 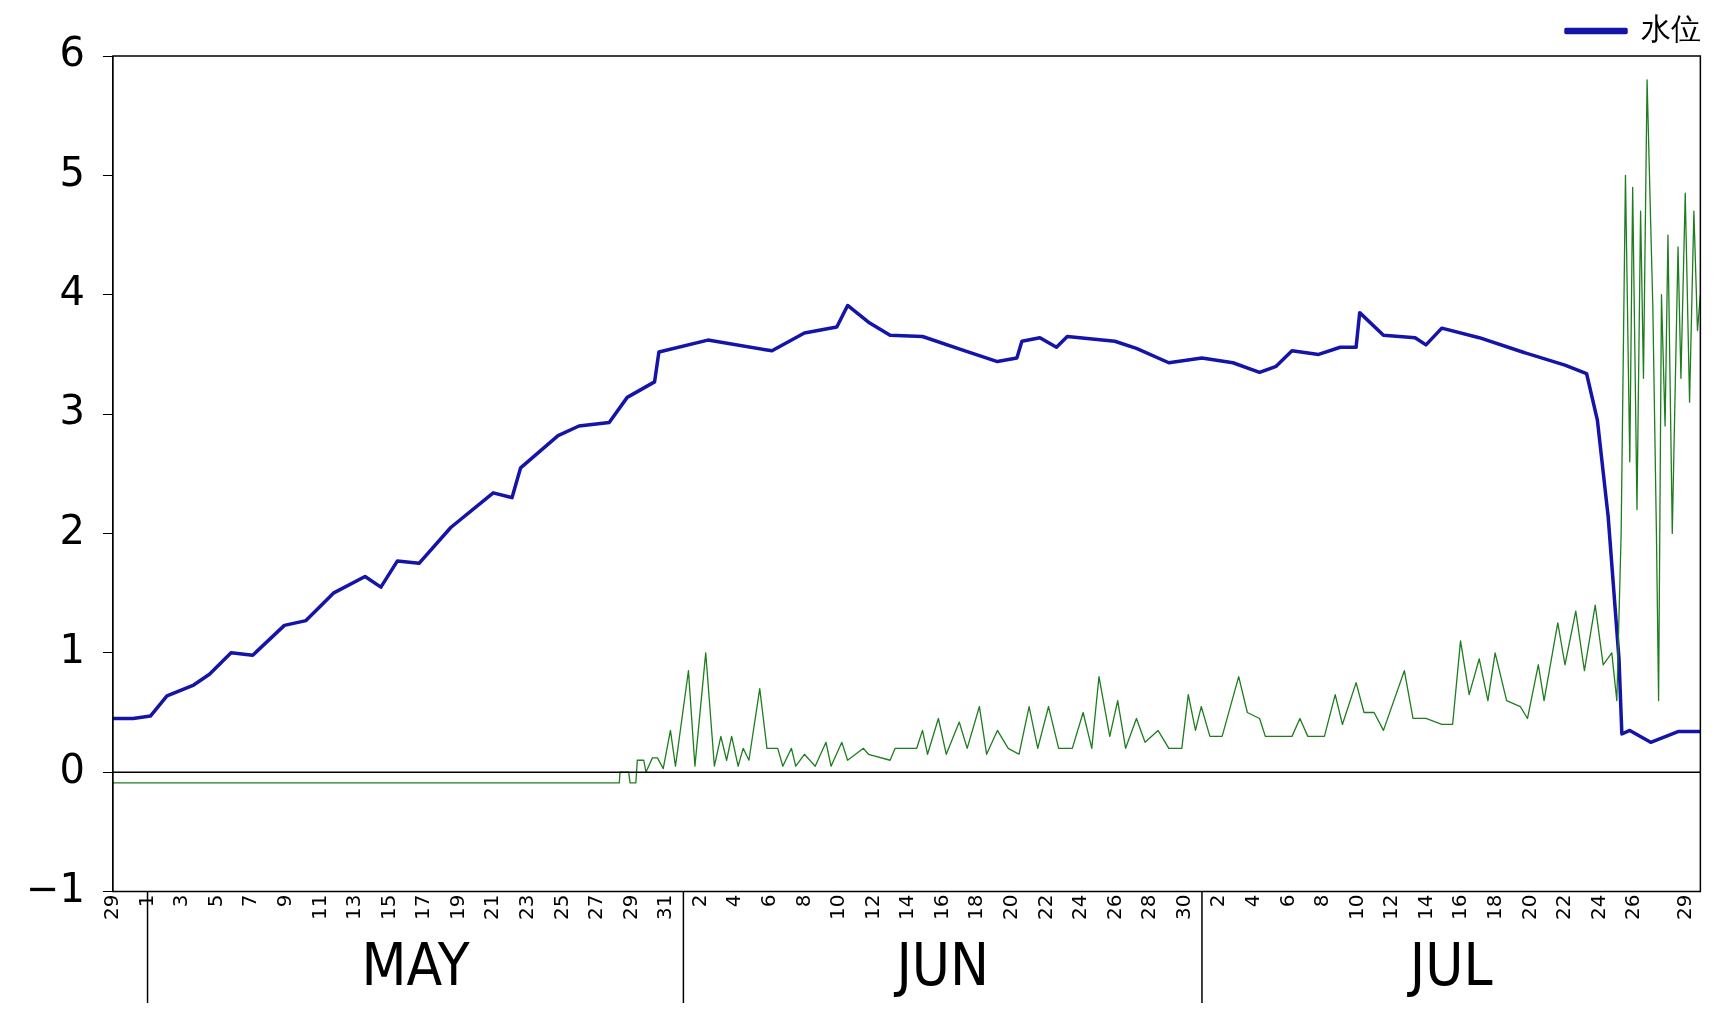 I want to click on y-tick-label: −1, so click(x=55, y=887).